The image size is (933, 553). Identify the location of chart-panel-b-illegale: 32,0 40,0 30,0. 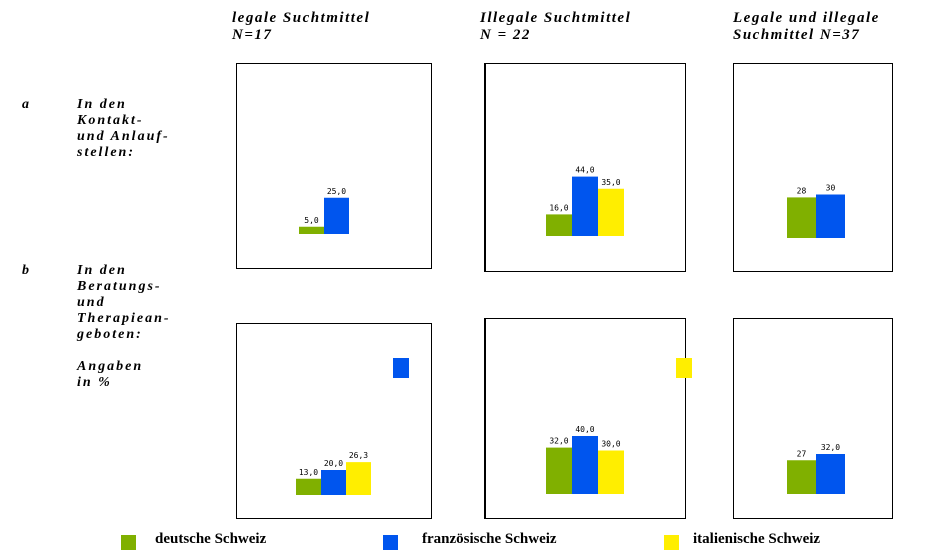
(585, 418).